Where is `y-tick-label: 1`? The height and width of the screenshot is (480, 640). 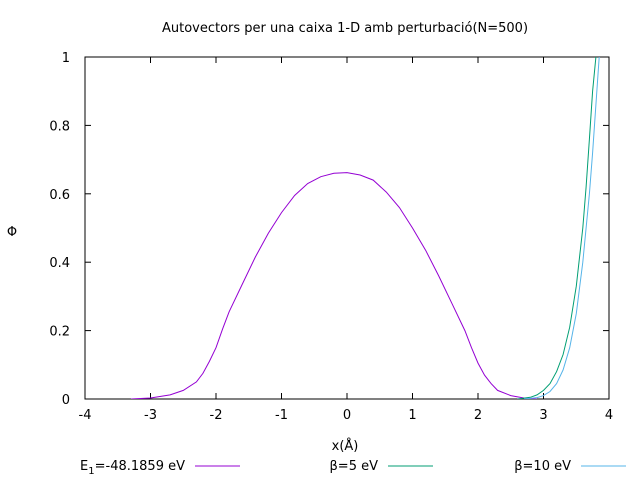 y-tick-label: 1 is located at coordinates (66, 58).